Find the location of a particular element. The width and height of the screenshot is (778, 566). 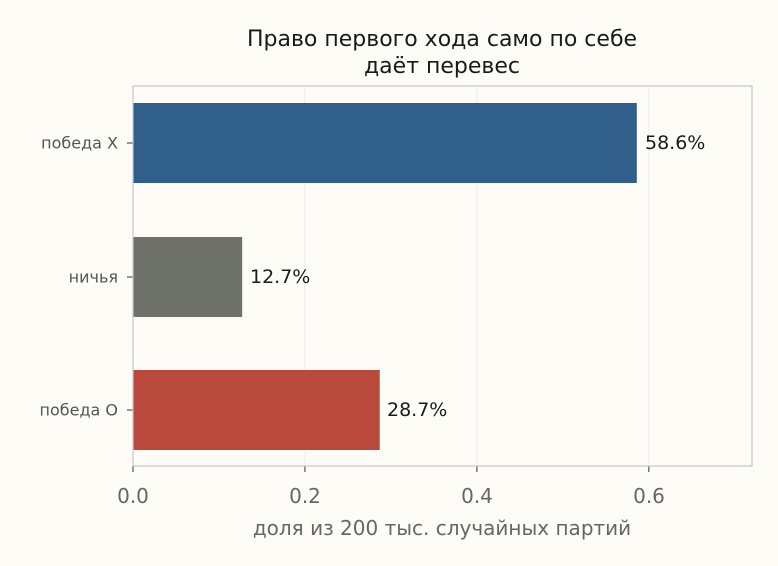

chart-title-line-2: даёт перевес is located at coordinates (442, 66).